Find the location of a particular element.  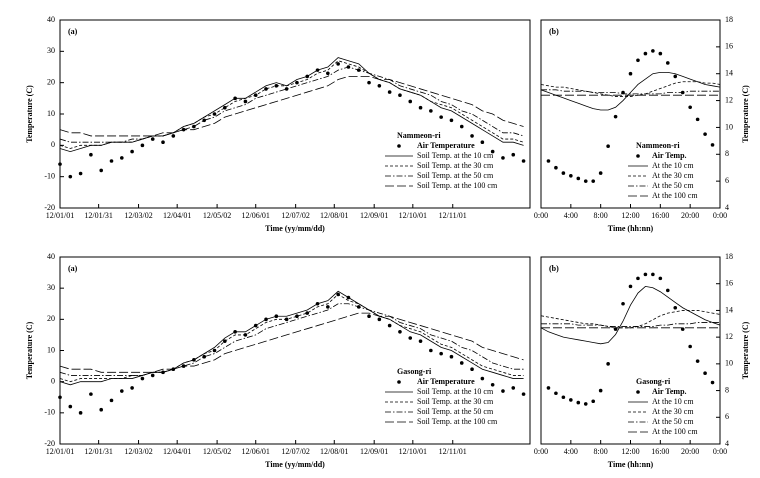

legend-label: Soil Temp. at the 30 cm is located at coordinates (455, 401).